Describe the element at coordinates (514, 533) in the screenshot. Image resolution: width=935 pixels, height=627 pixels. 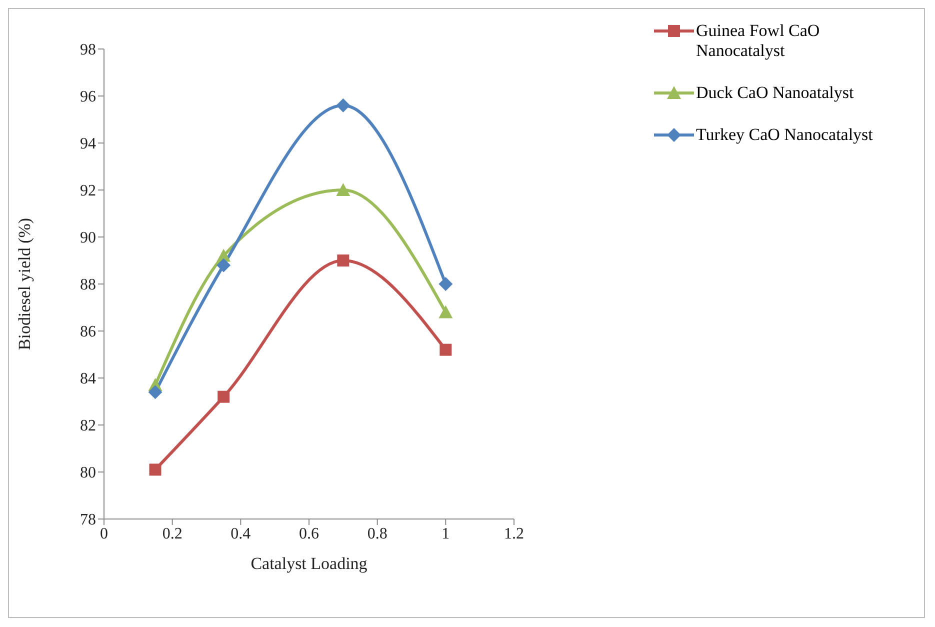
I see `x-tick-label: 1.2` at that location.